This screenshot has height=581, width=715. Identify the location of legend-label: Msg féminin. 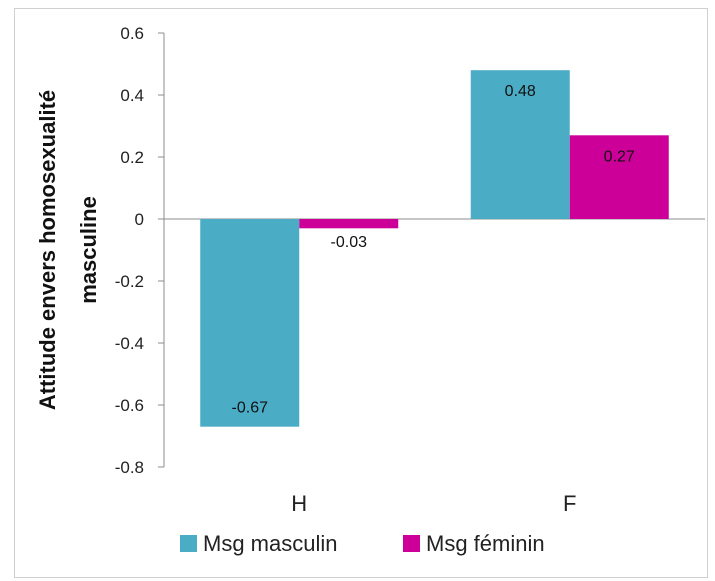
(485, 543).